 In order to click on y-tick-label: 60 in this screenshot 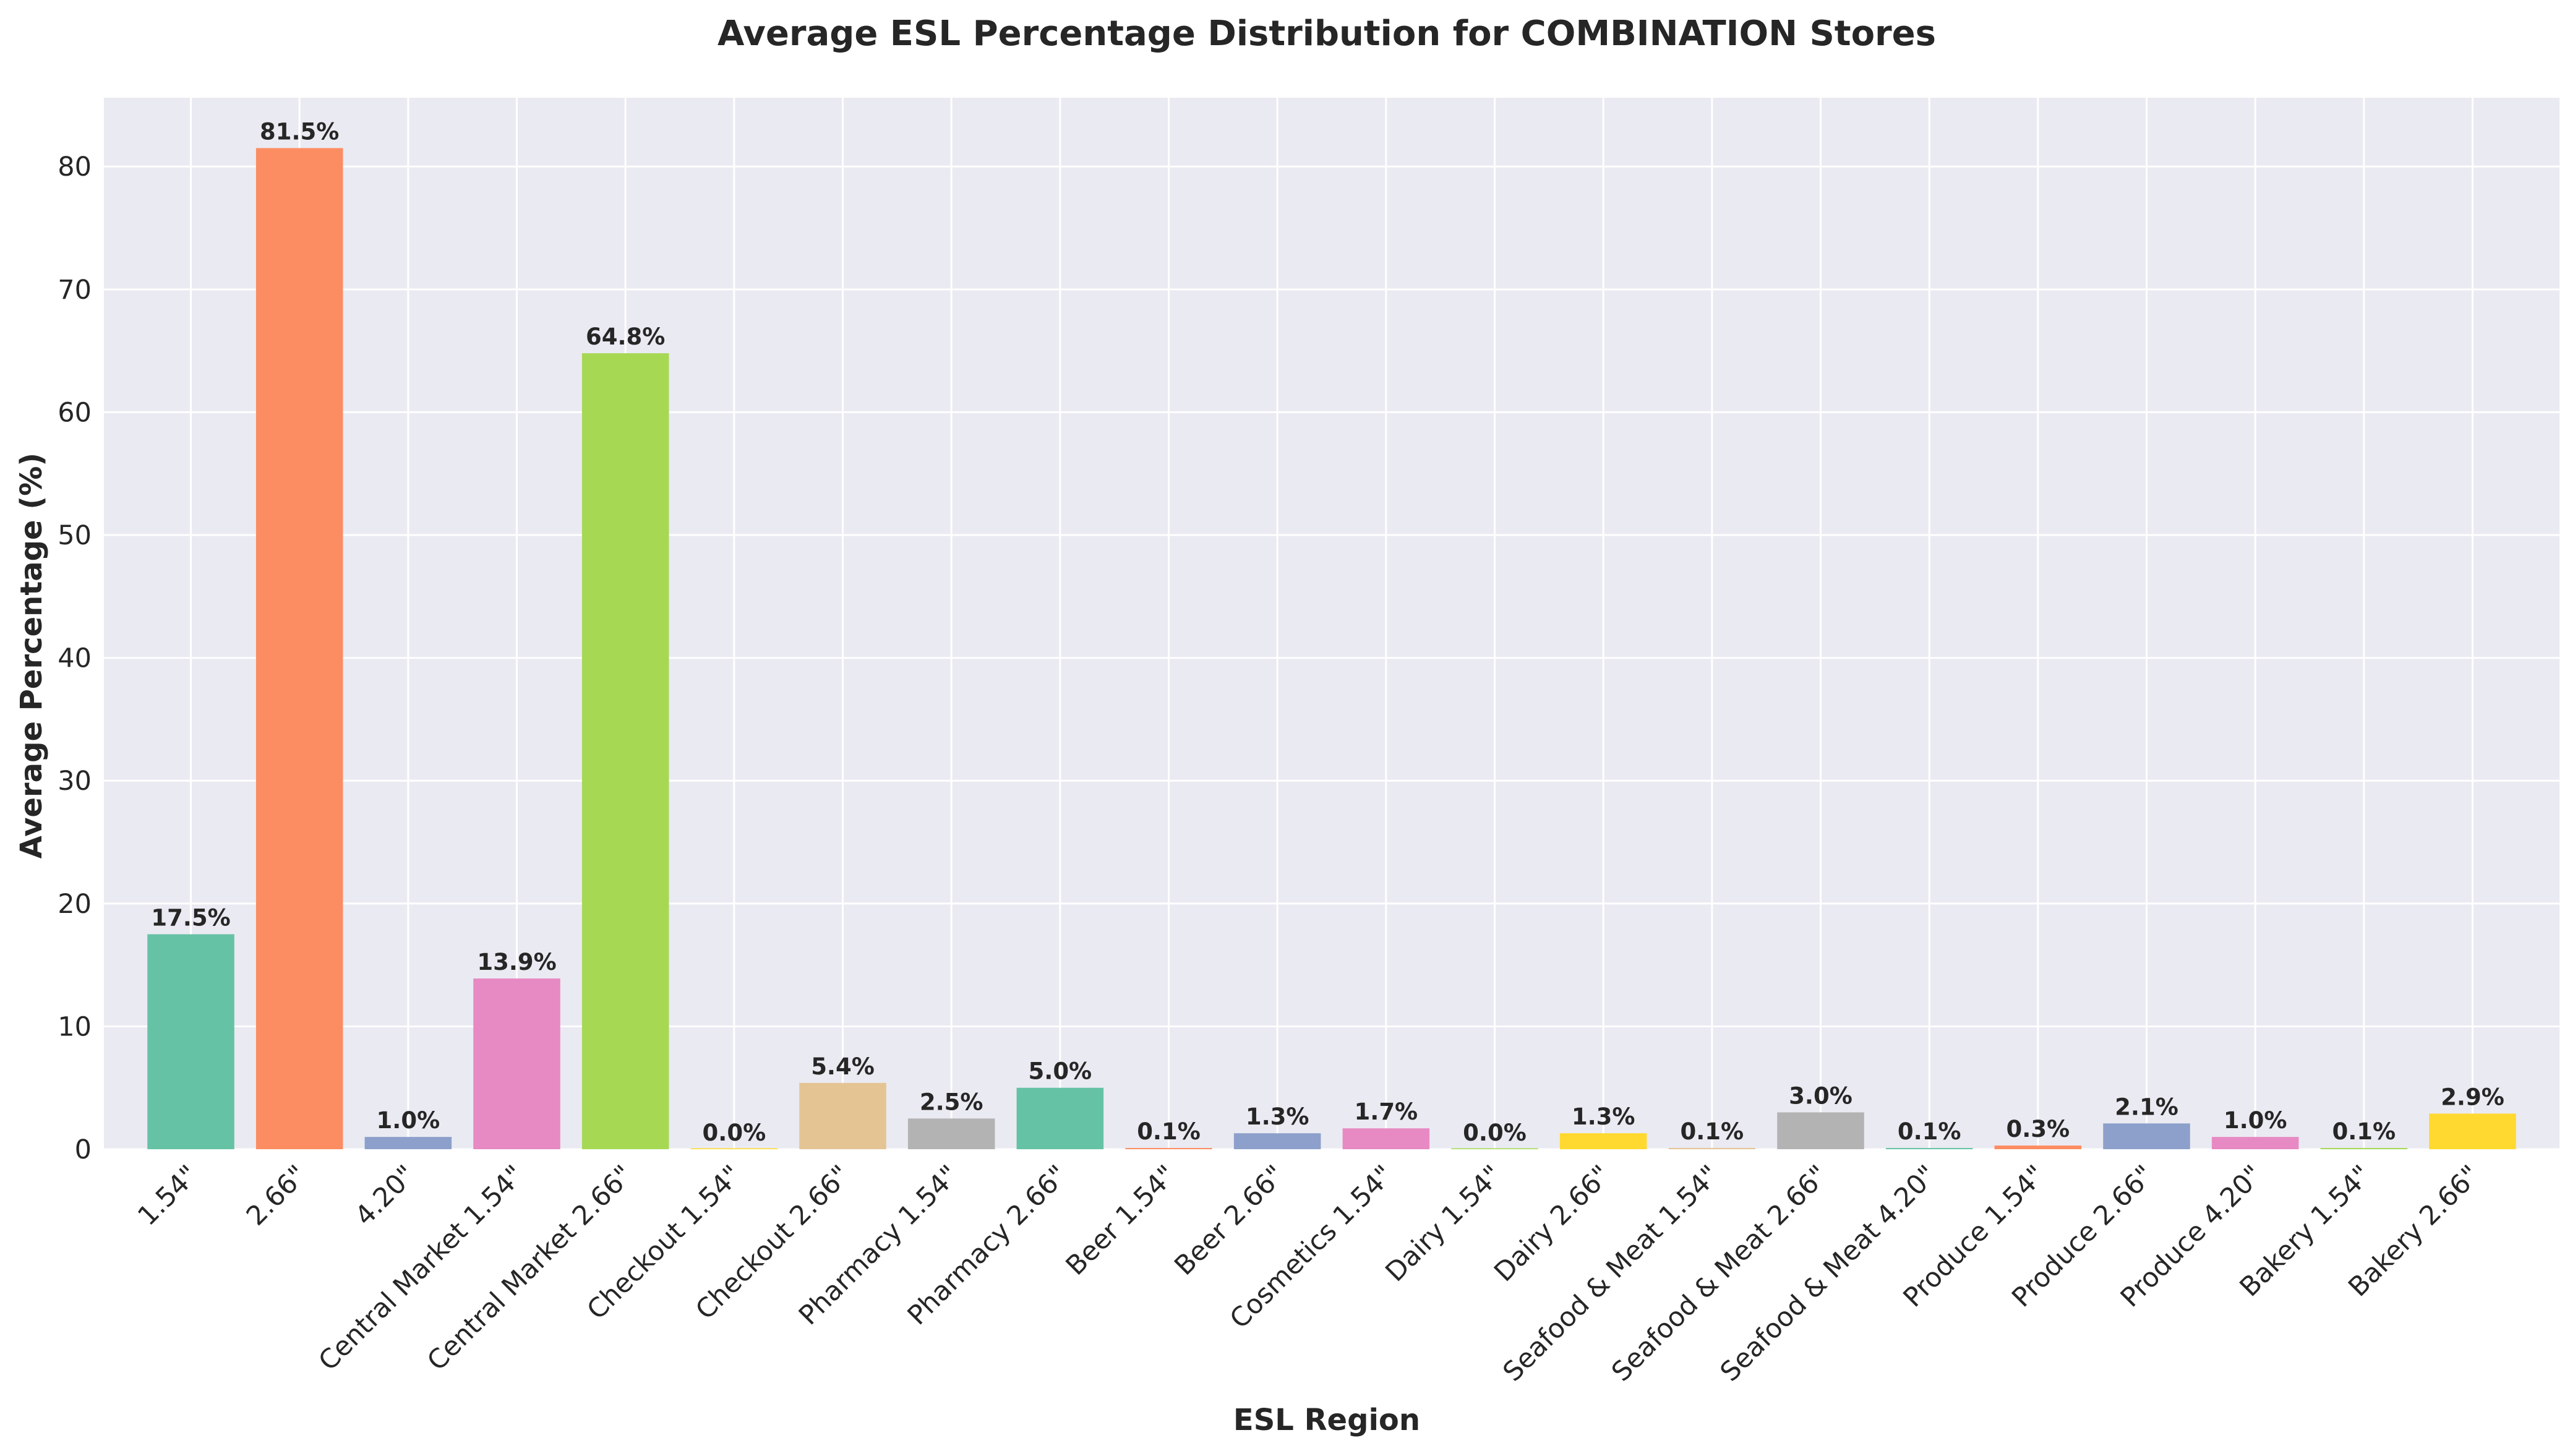, I will do `click(75, 412)`.